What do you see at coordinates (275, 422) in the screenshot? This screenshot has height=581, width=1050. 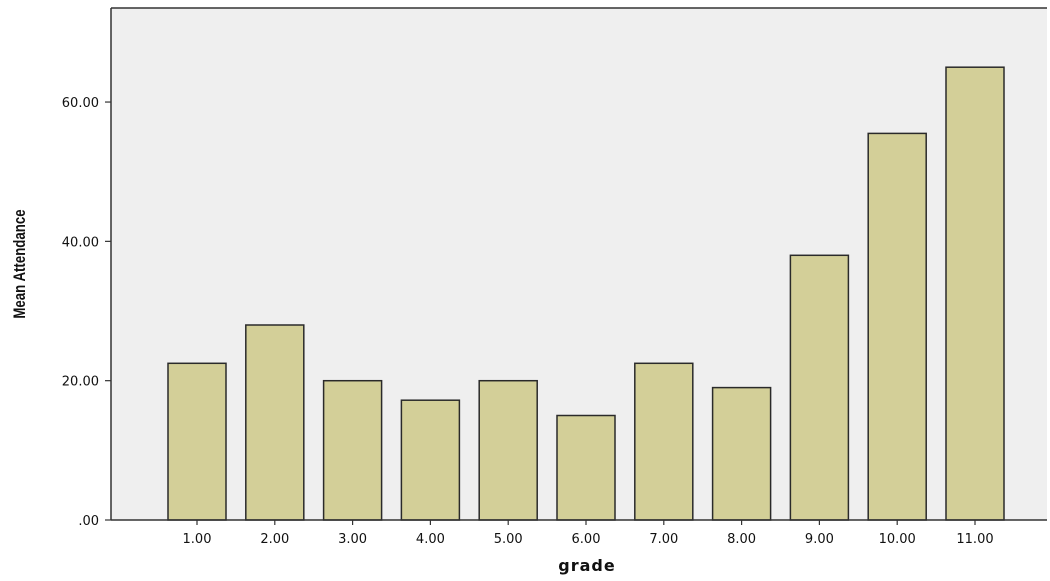 I see `bar-2.00` at bounding box center [275, 422].